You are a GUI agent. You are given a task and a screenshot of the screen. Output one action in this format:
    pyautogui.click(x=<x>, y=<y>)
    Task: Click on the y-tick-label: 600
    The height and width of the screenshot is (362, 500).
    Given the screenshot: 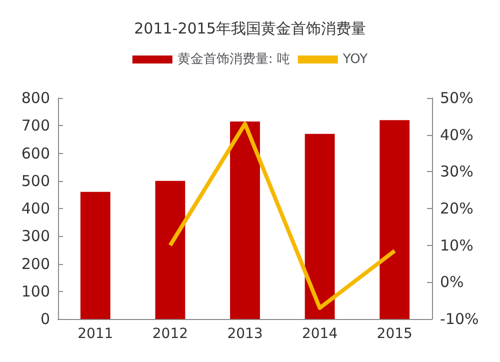 What is the action you would take?
    pyautogui.click(x=35, y=153)
    